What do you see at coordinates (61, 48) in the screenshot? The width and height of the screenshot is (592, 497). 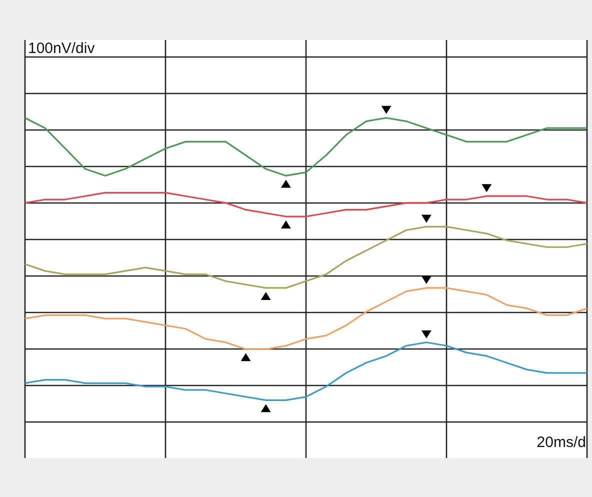 I see `text: 100nV/div` at bounding box center [61, 48].